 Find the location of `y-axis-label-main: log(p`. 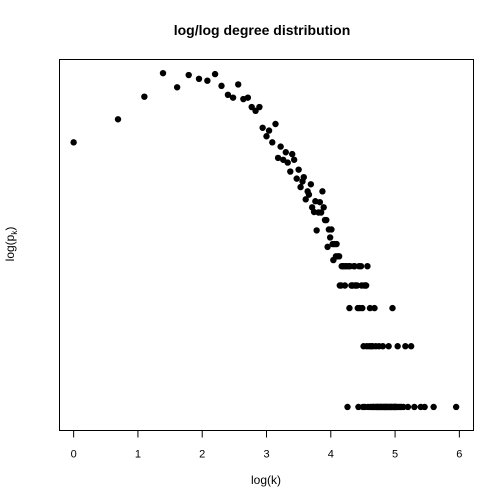

y-axis-label-main: log(p is located at coordinates (10, 247).